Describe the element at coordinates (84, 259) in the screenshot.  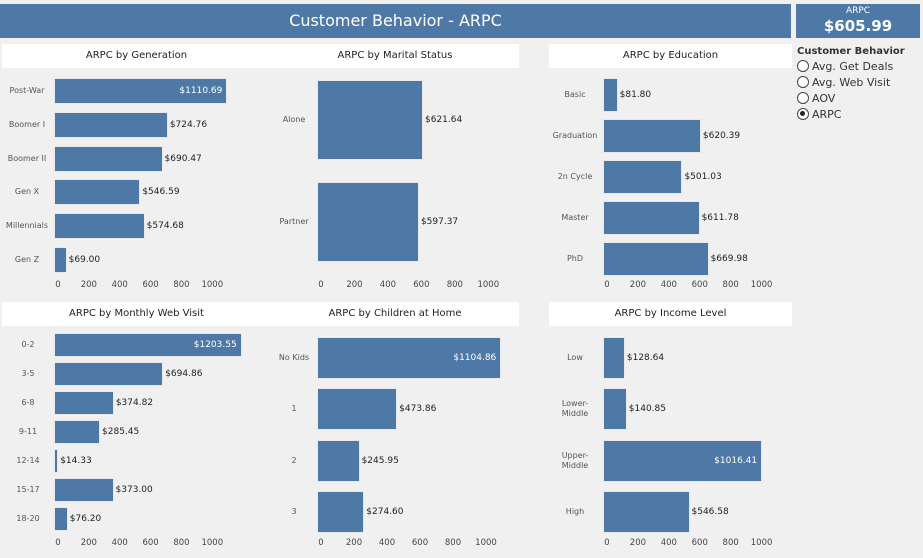
I see `data-label: $69.00` at that location.